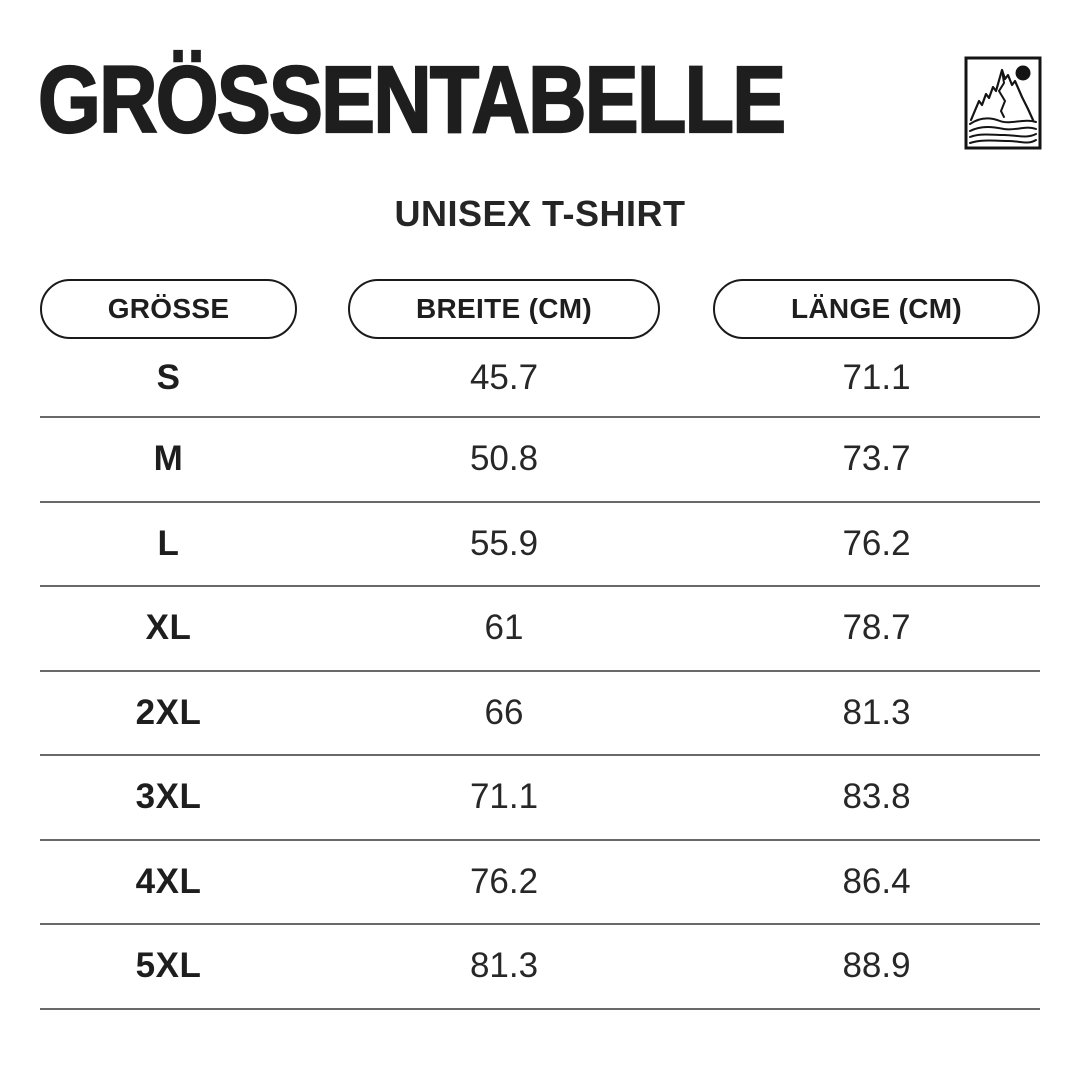 This screenshot has width=1080, height=1080. I want to click on size-cell: S, so click(168, 377).